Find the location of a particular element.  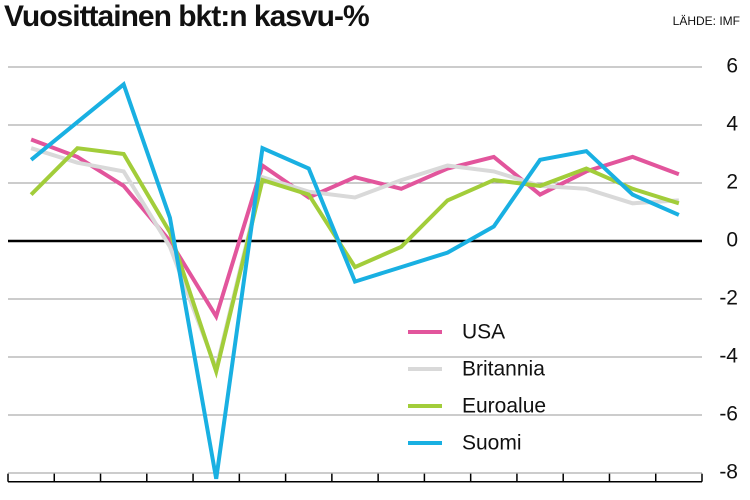

legend-label: USA is located at coordinates (483, 332).